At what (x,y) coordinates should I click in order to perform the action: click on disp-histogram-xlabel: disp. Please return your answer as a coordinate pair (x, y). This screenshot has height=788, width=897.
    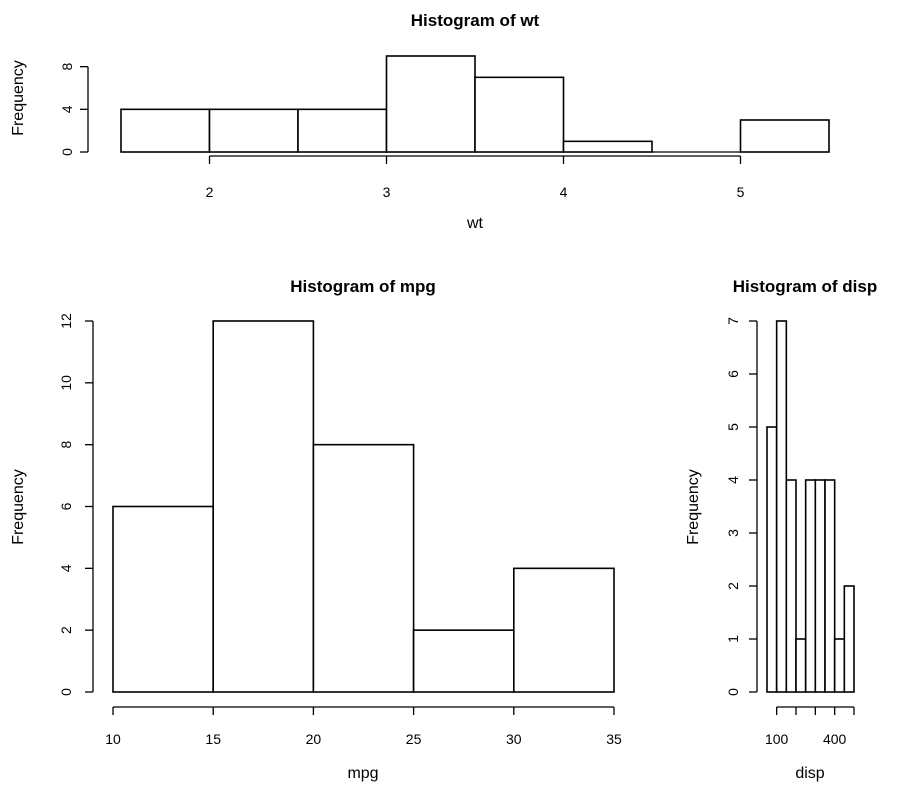
    Looking at the image, I should click on (809, 773).